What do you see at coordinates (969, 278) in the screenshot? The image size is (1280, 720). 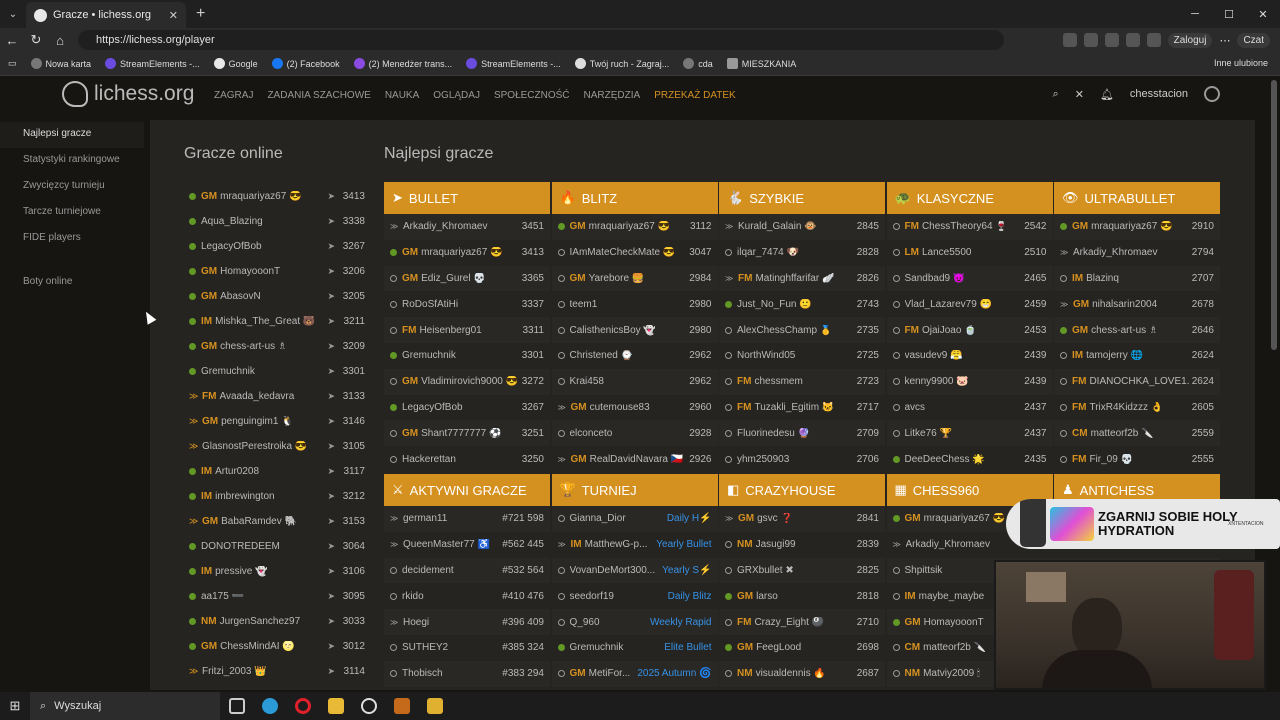 I see `leaderboard-row: Sandbad9 😈 2465` at bounding box center [969, 278].